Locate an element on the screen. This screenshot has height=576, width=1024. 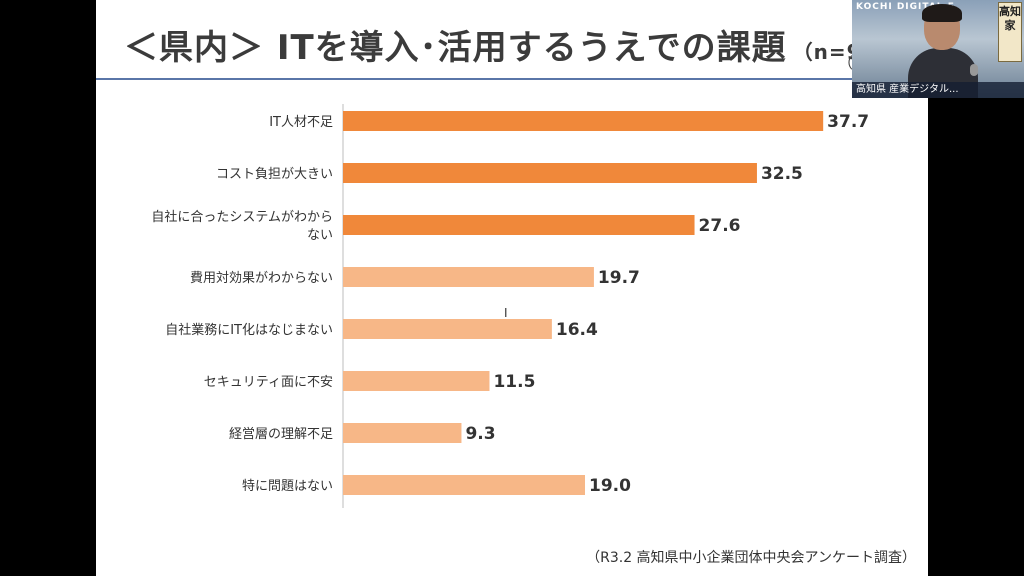
category-label-2-1: ない is located at coordinates (320, 235).